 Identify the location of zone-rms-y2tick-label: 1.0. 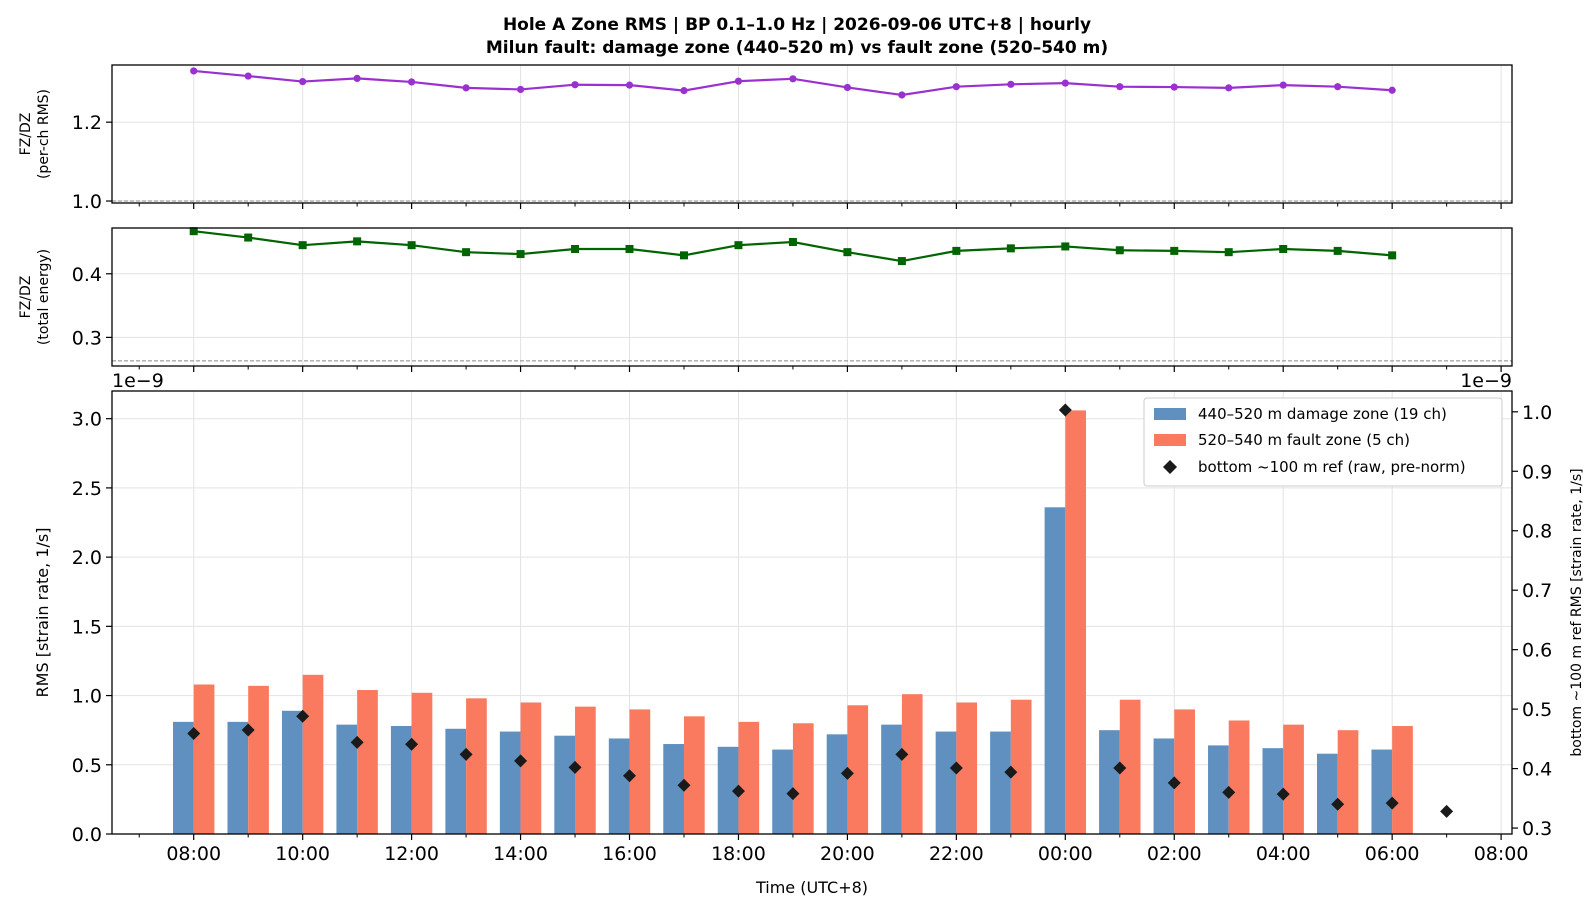
(1537, 413).